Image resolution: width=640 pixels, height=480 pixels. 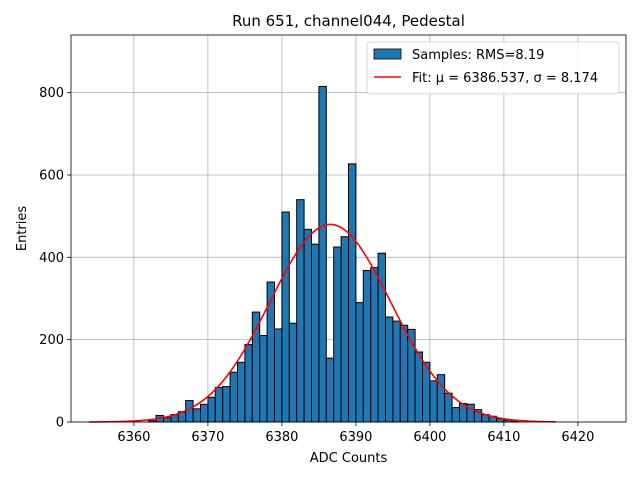 I want to click on legend-entry-fit: Fit: μ = 6386.537, σ = 8.174, so click(x=505, y=78).